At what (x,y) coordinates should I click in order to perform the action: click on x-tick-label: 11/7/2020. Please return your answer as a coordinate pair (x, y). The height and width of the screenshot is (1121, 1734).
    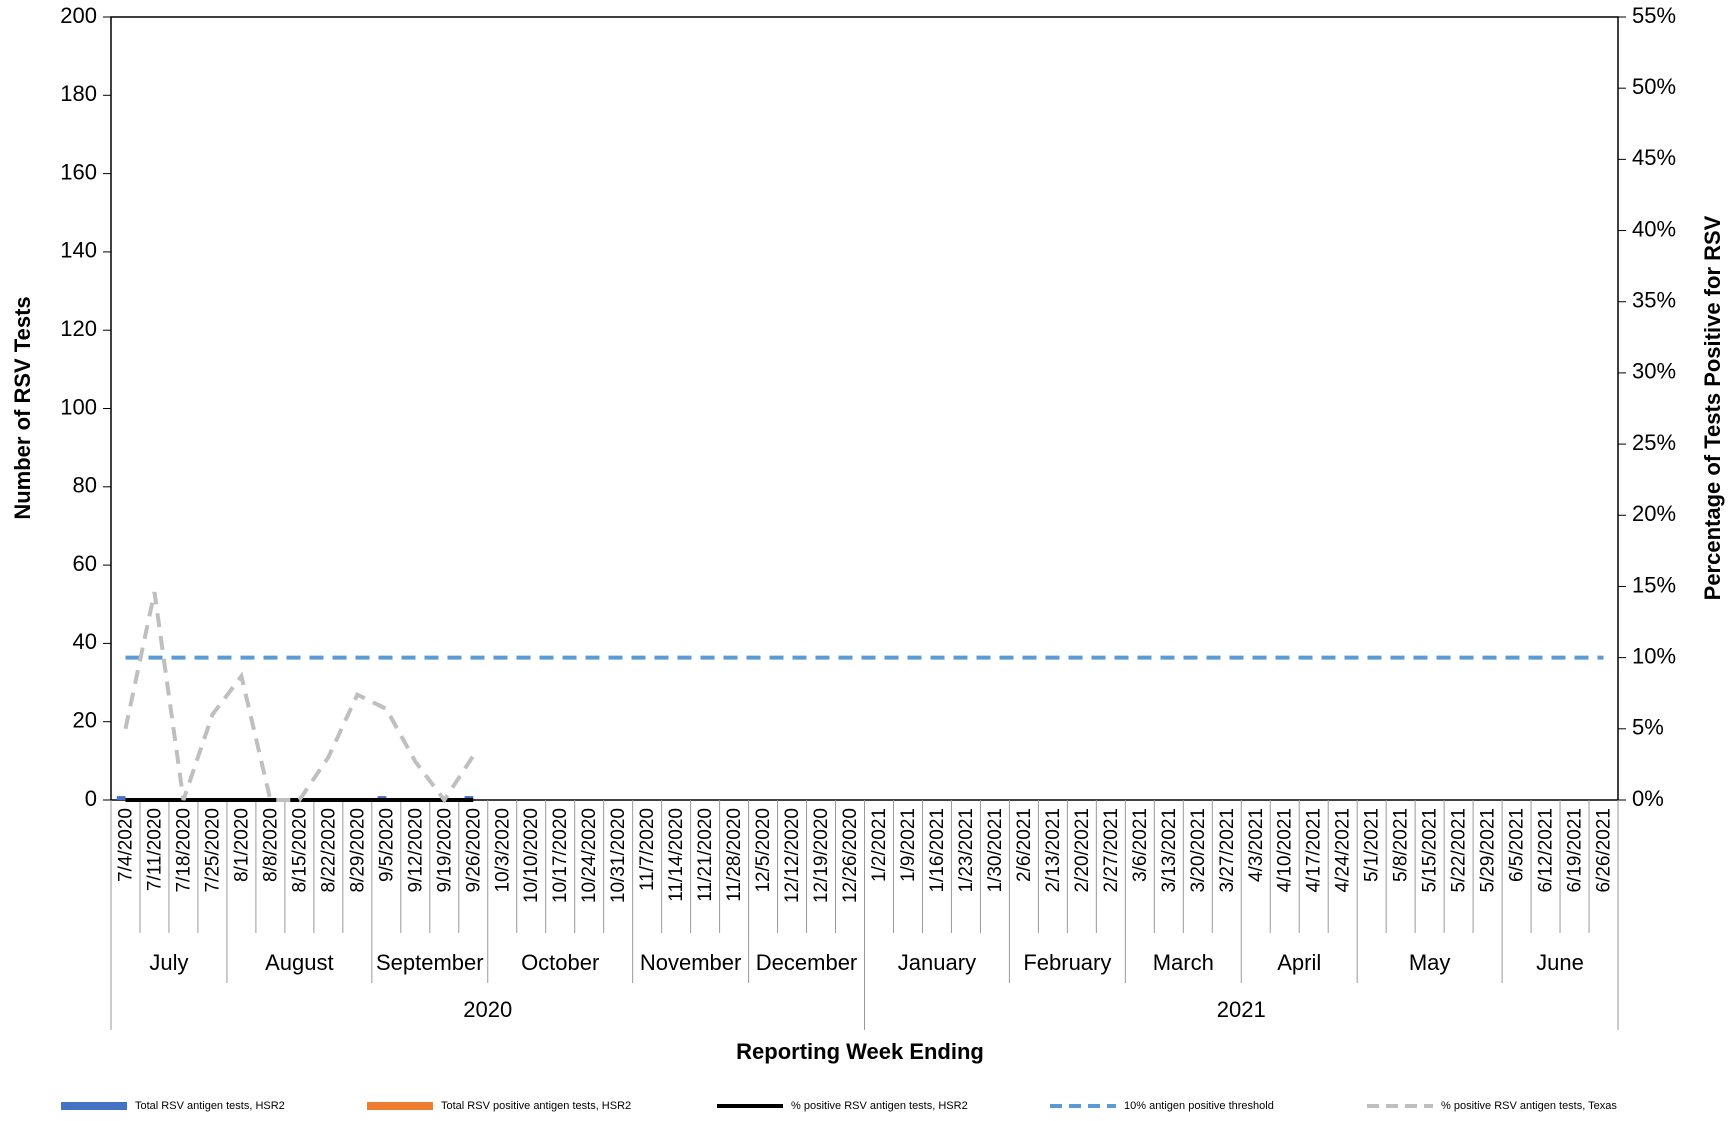
    Looking at the image, I should click on (647, 849).